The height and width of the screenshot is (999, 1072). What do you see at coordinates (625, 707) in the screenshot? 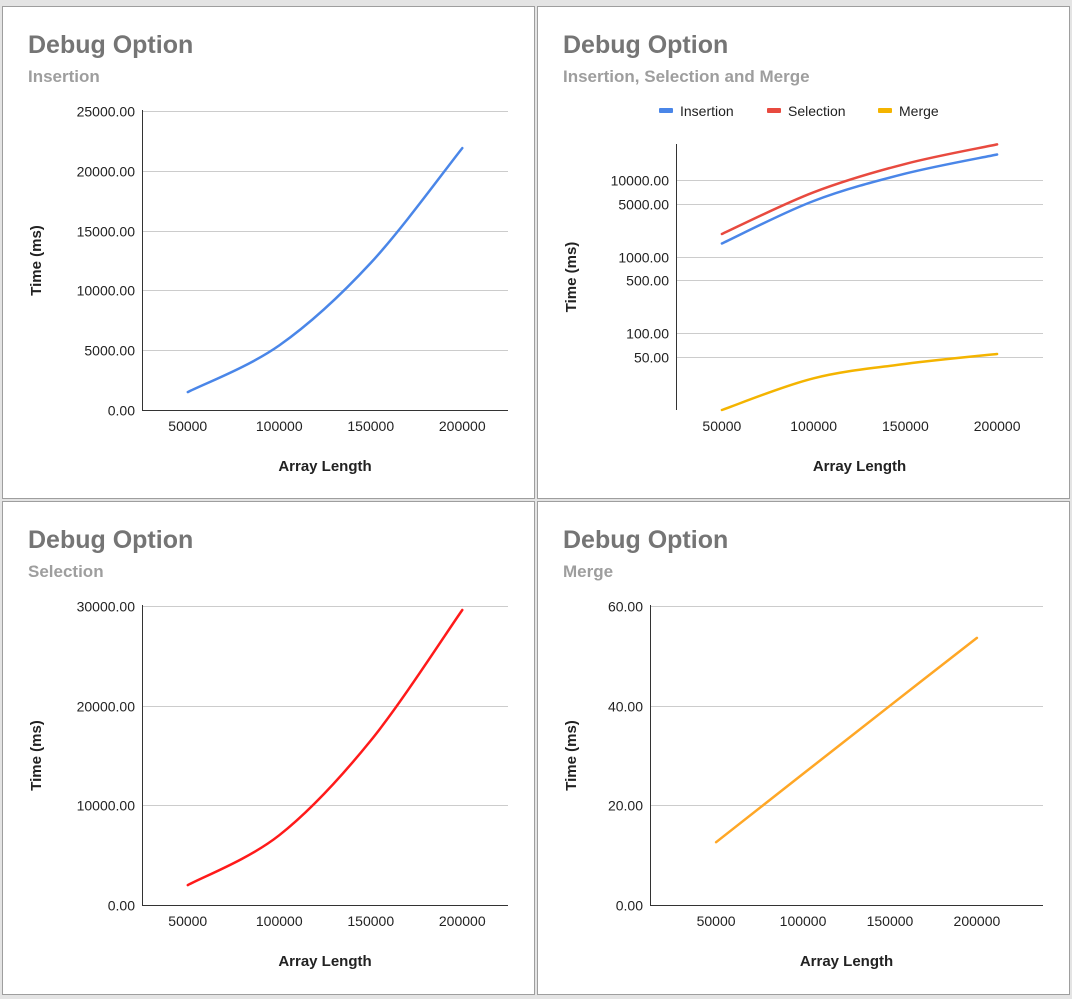
I see `y-tick-label: 40.00` at bounding box center [625, 707].